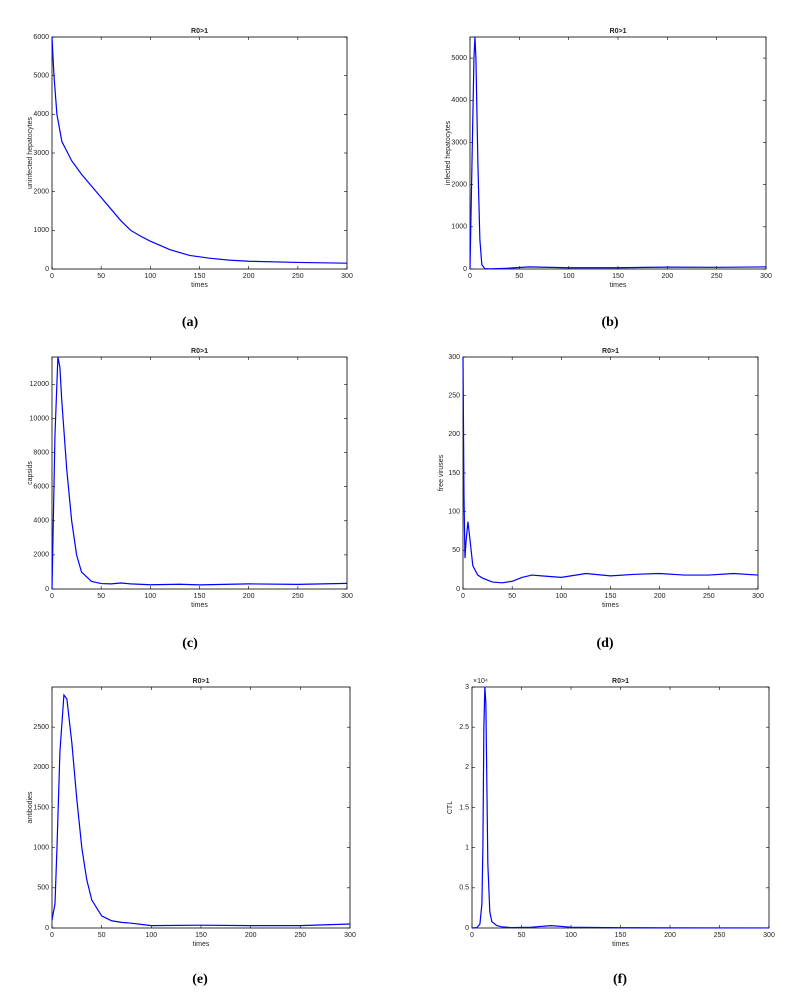 The width and height of the screenshot is (797, 1000). What do you see at coordinates (464, 888) in the screenshot?
I see `y-tick-label: 0.5` at bounding box center [464, 888].